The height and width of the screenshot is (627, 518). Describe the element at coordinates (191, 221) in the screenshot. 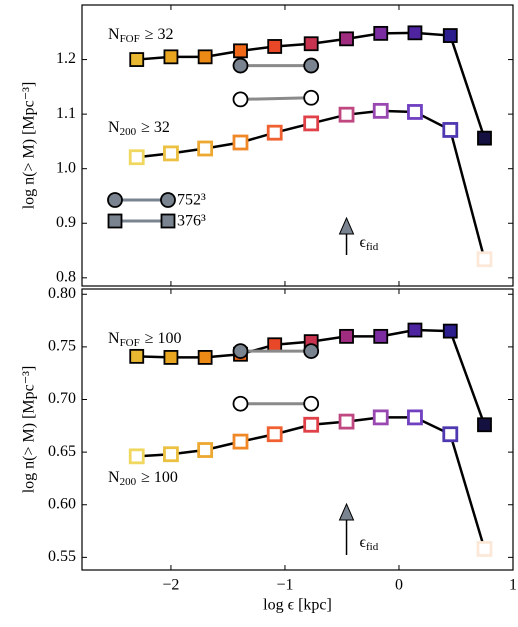

I see `legend-label: 376³` at that location.